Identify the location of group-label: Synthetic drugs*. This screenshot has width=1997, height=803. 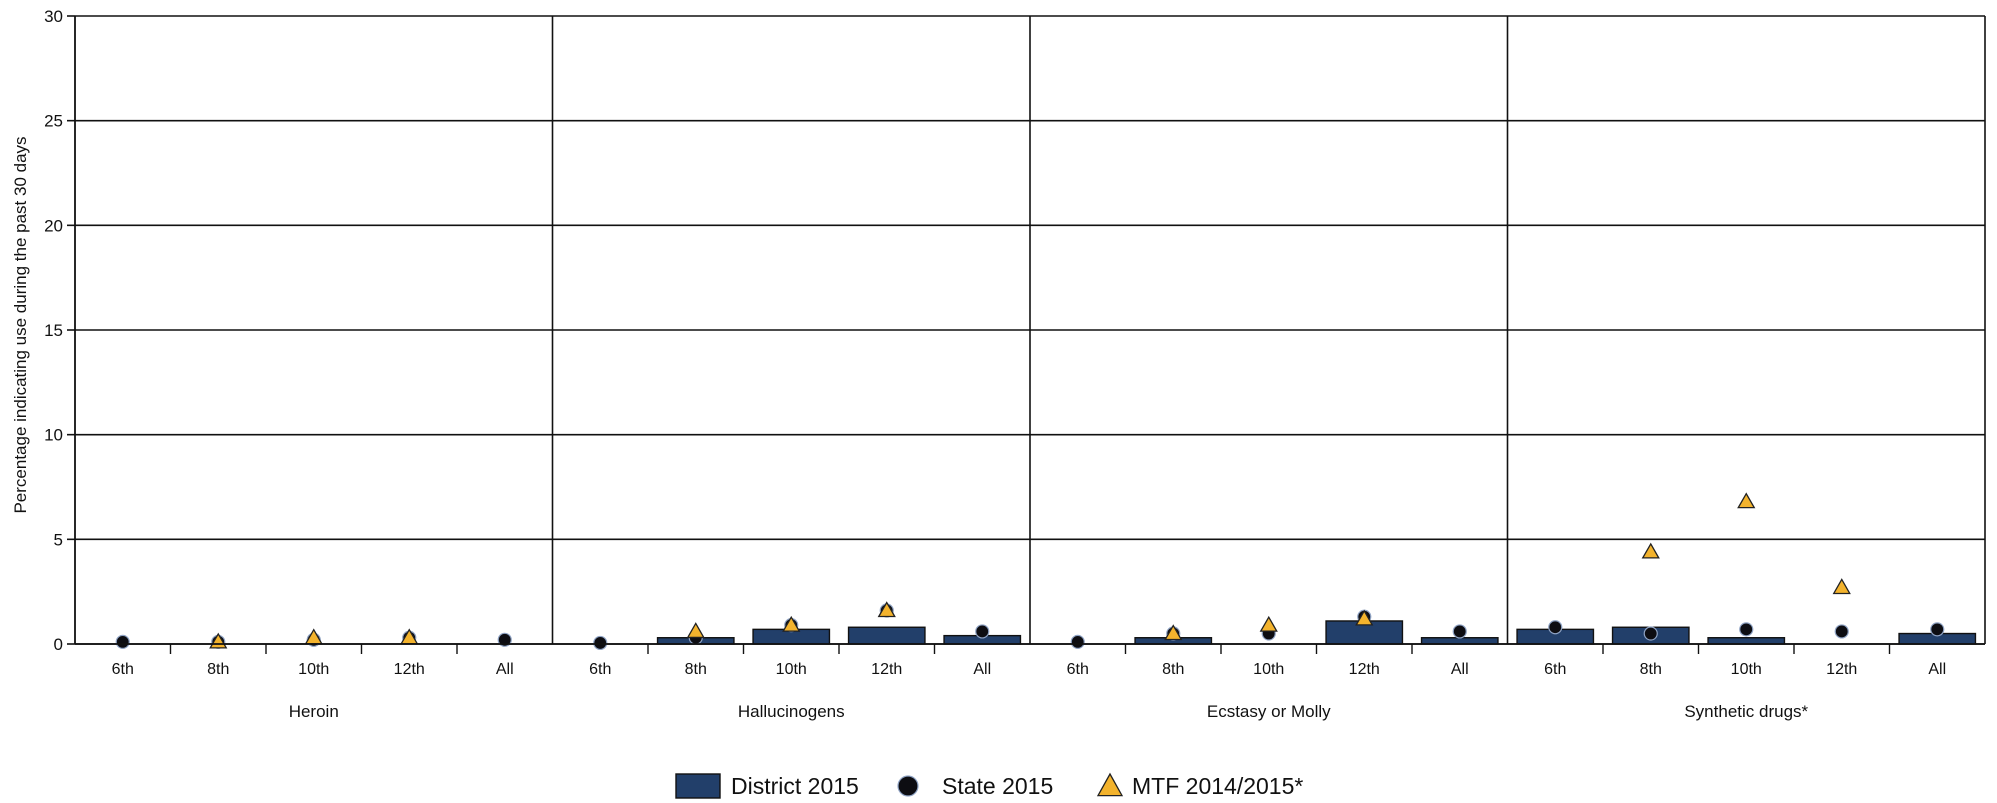
(1746, 711).